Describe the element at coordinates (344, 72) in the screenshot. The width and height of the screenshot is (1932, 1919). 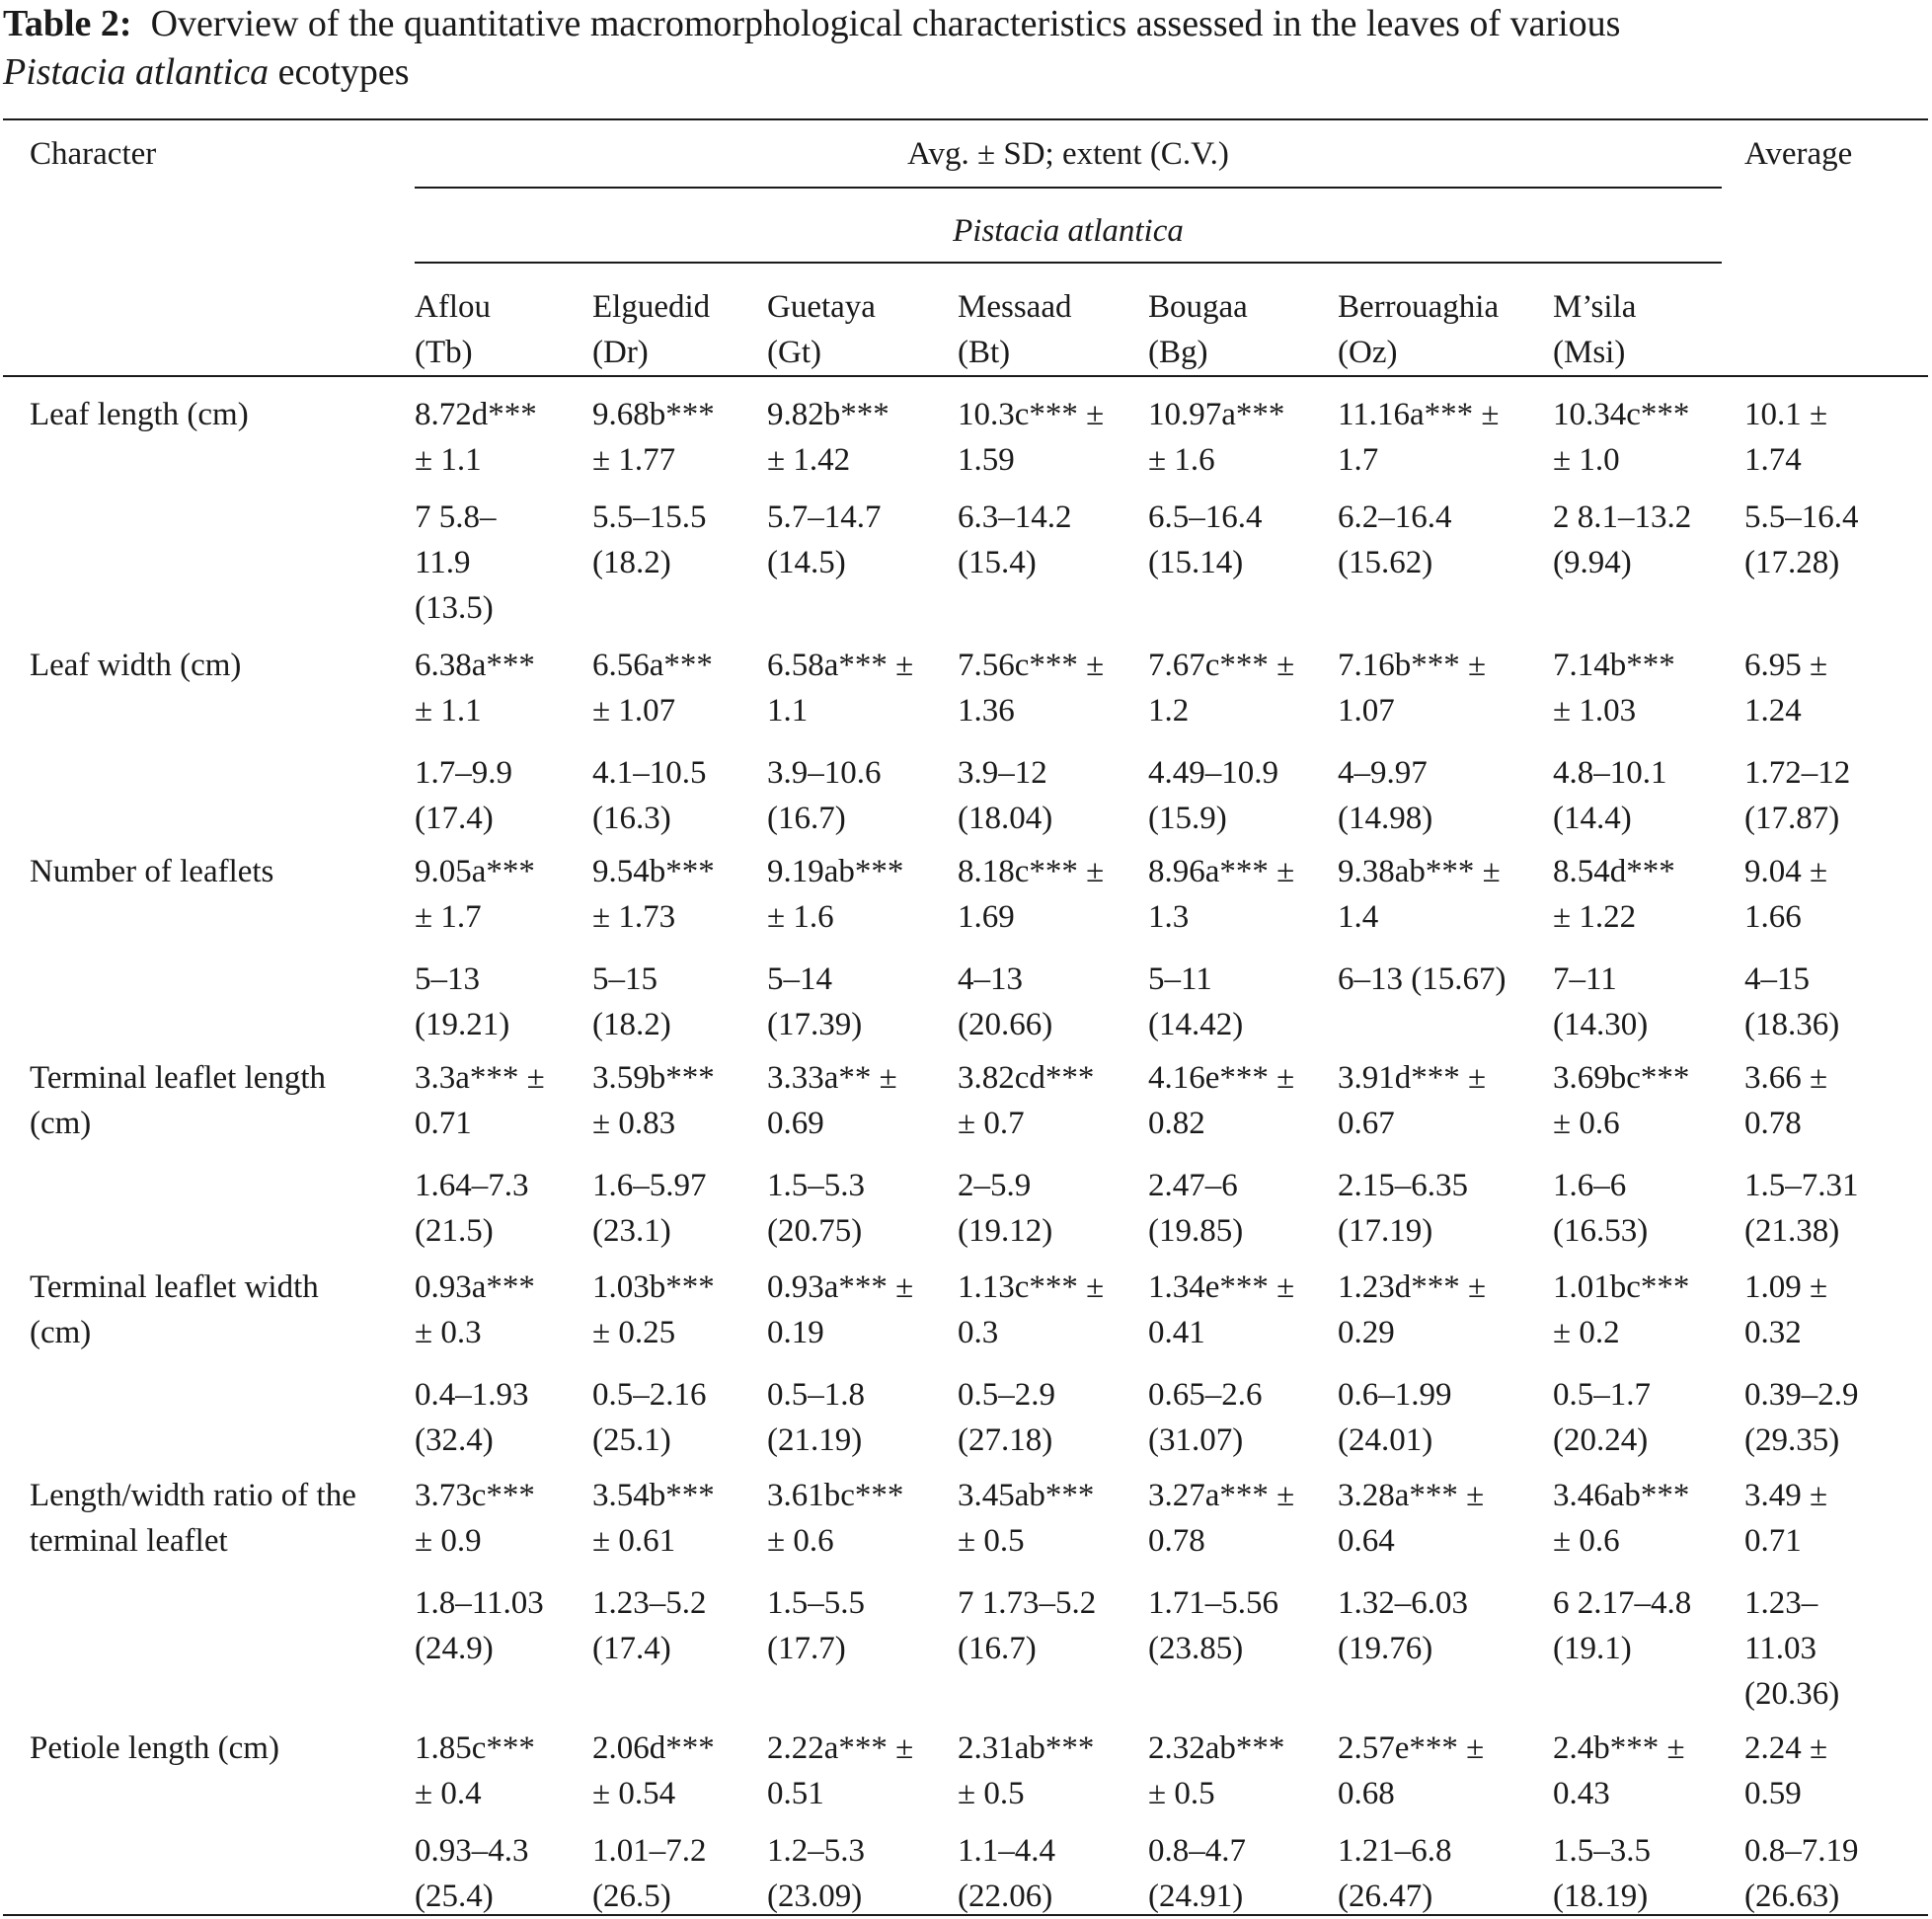
I see `caption-text-end: ecotypes` at that location.